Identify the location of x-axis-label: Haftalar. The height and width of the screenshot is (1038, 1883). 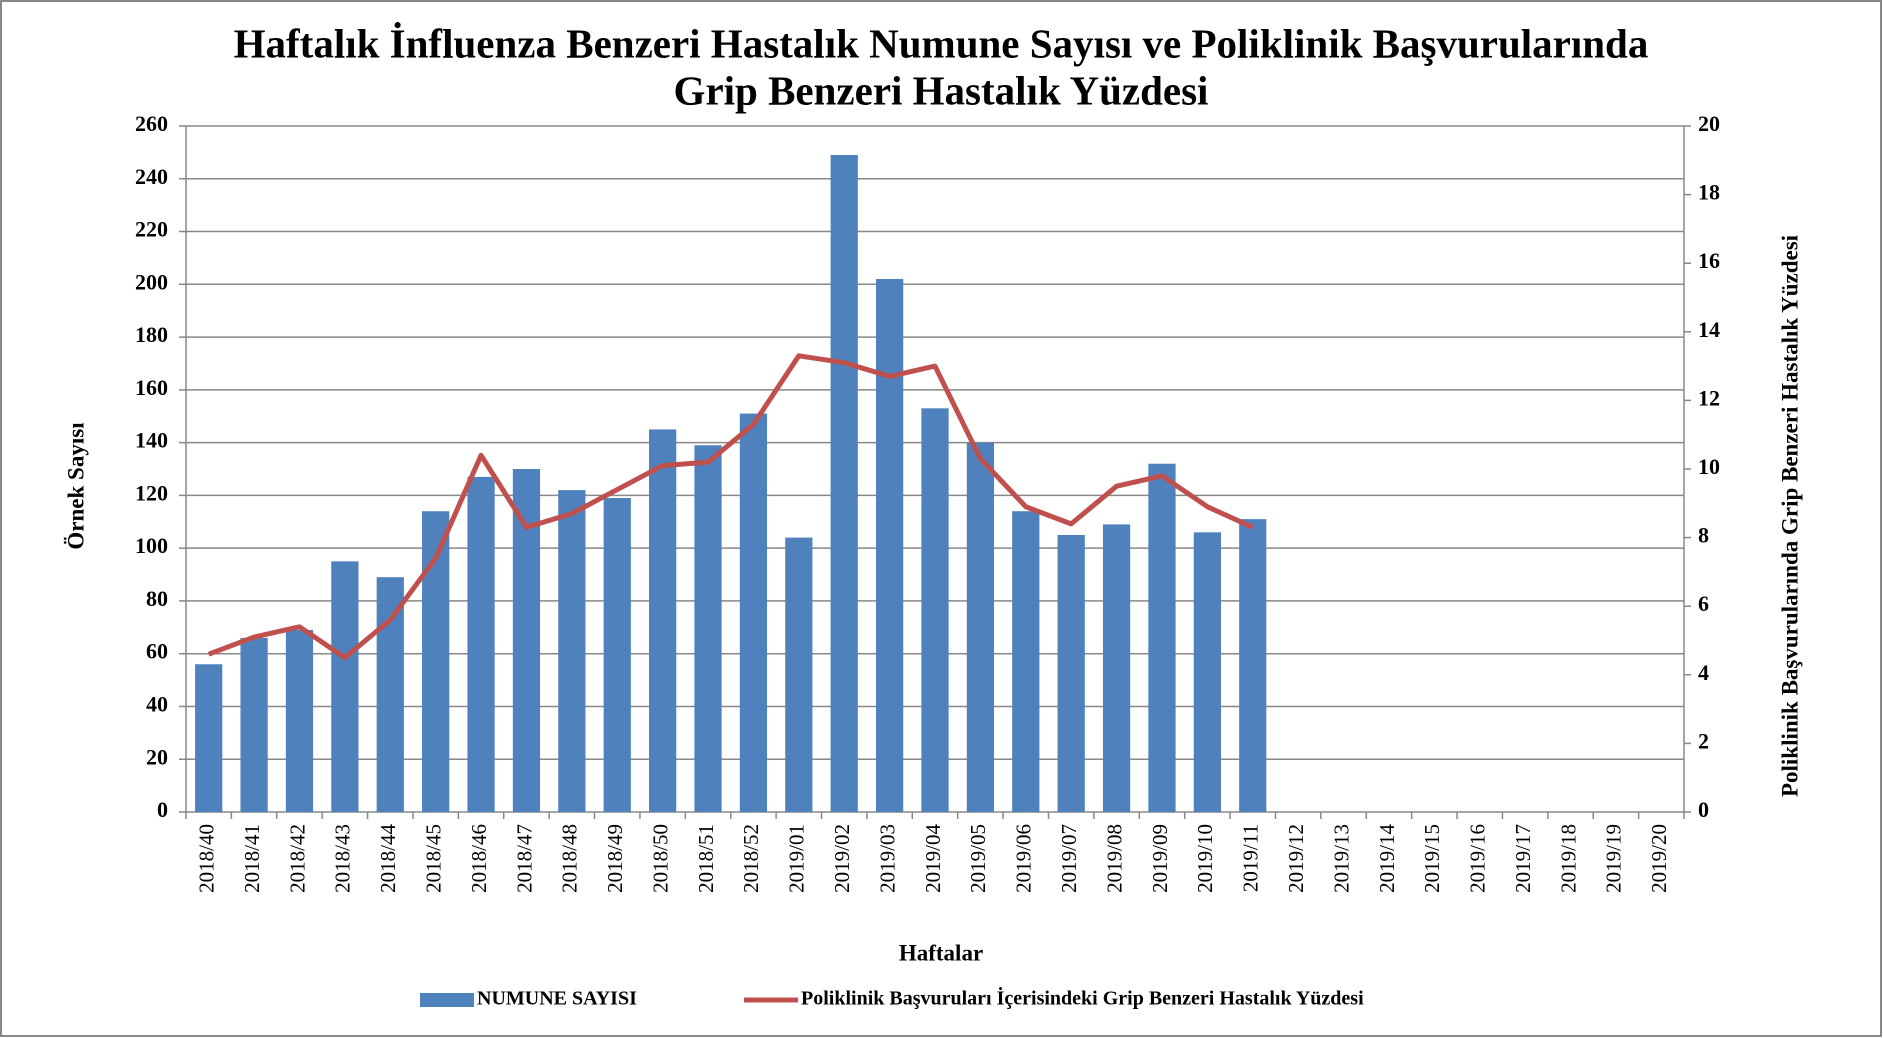
(941, 952).